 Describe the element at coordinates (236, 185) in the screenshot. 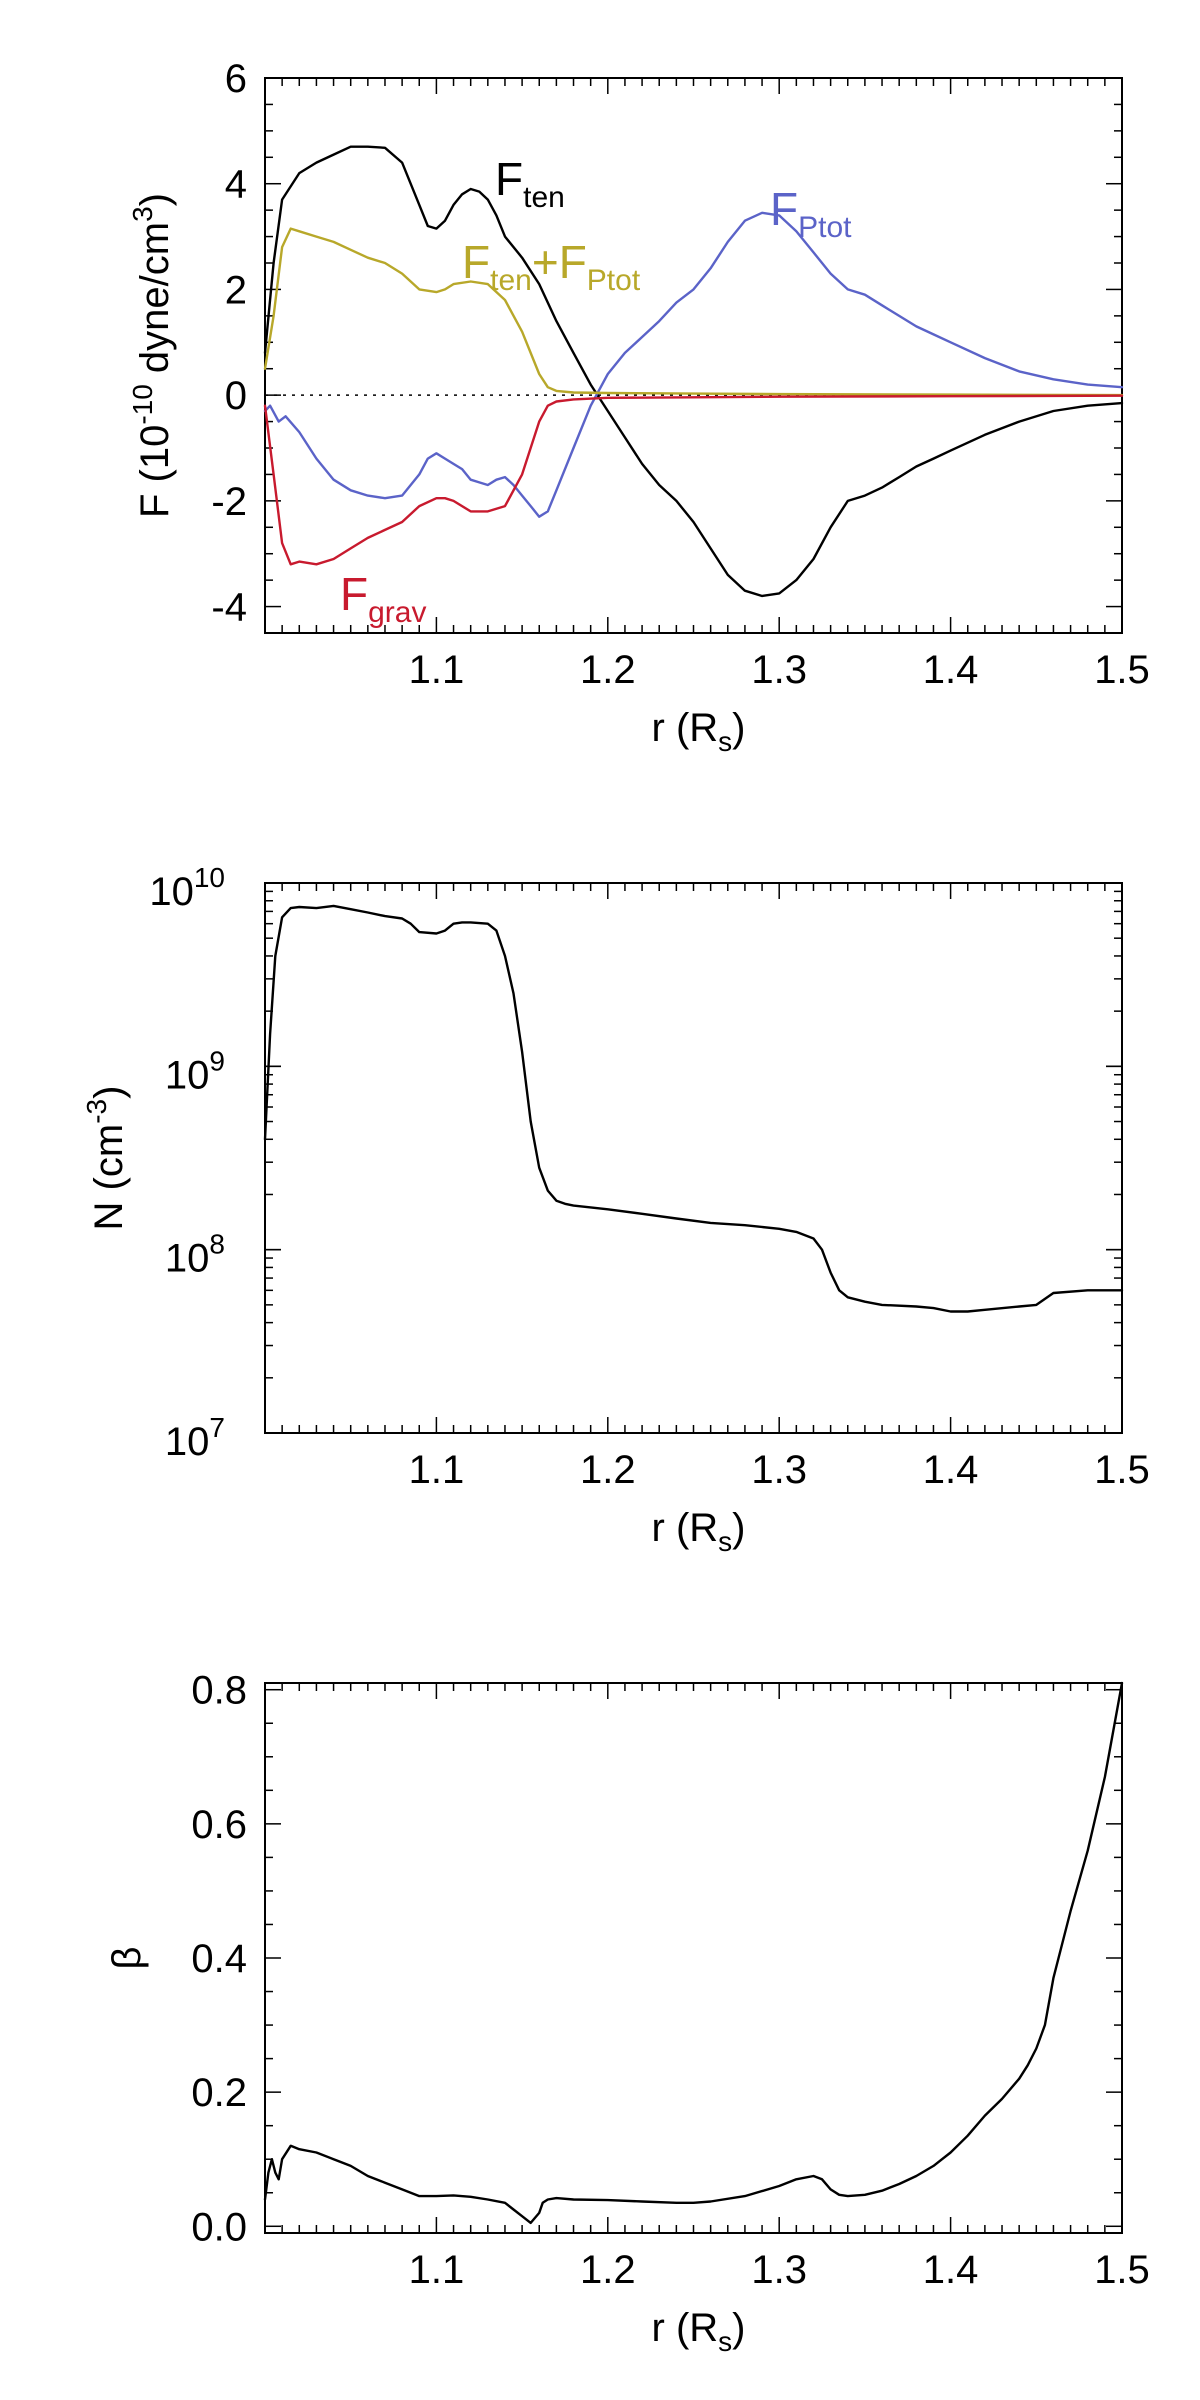

I see `y-tick-label: 4` at that location.